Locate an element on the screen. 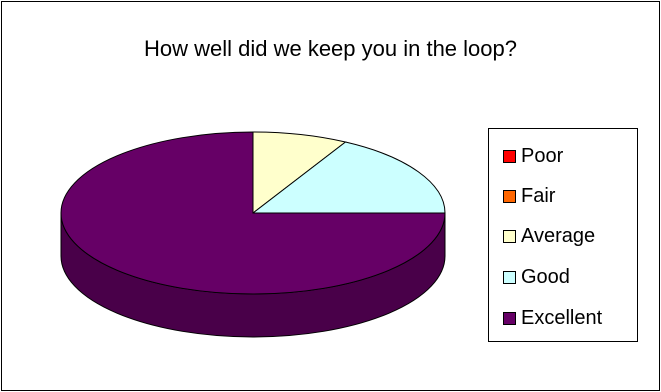  legend-item-good: Good is located at coordinates (536, 277).